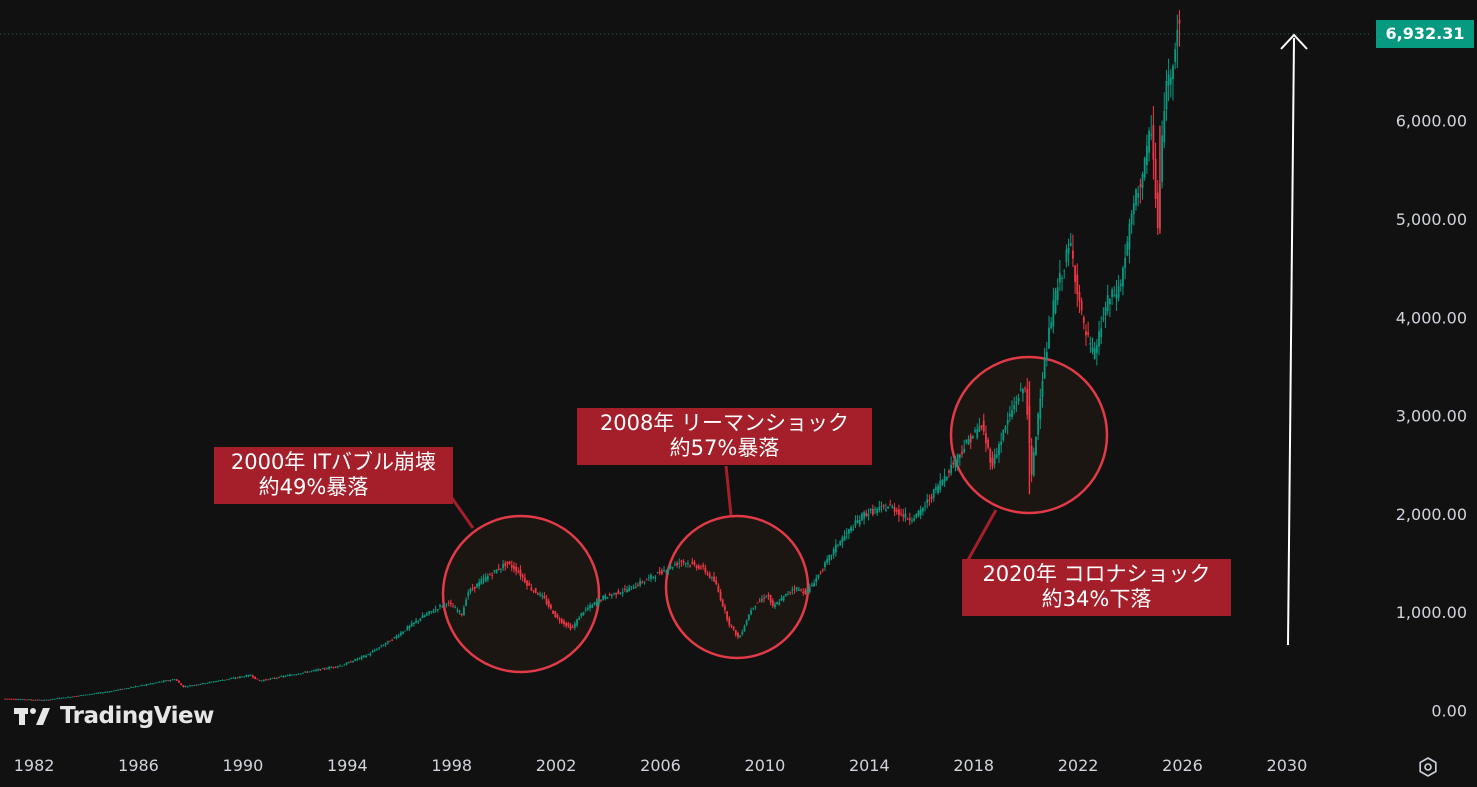 The height and width of the screenshot is (787, 1477). Describe the element at coordinates (333, 462) in the screenshot. I see `annotation-dotcom-title: 2000年 ITバブル崩壊` at that location.